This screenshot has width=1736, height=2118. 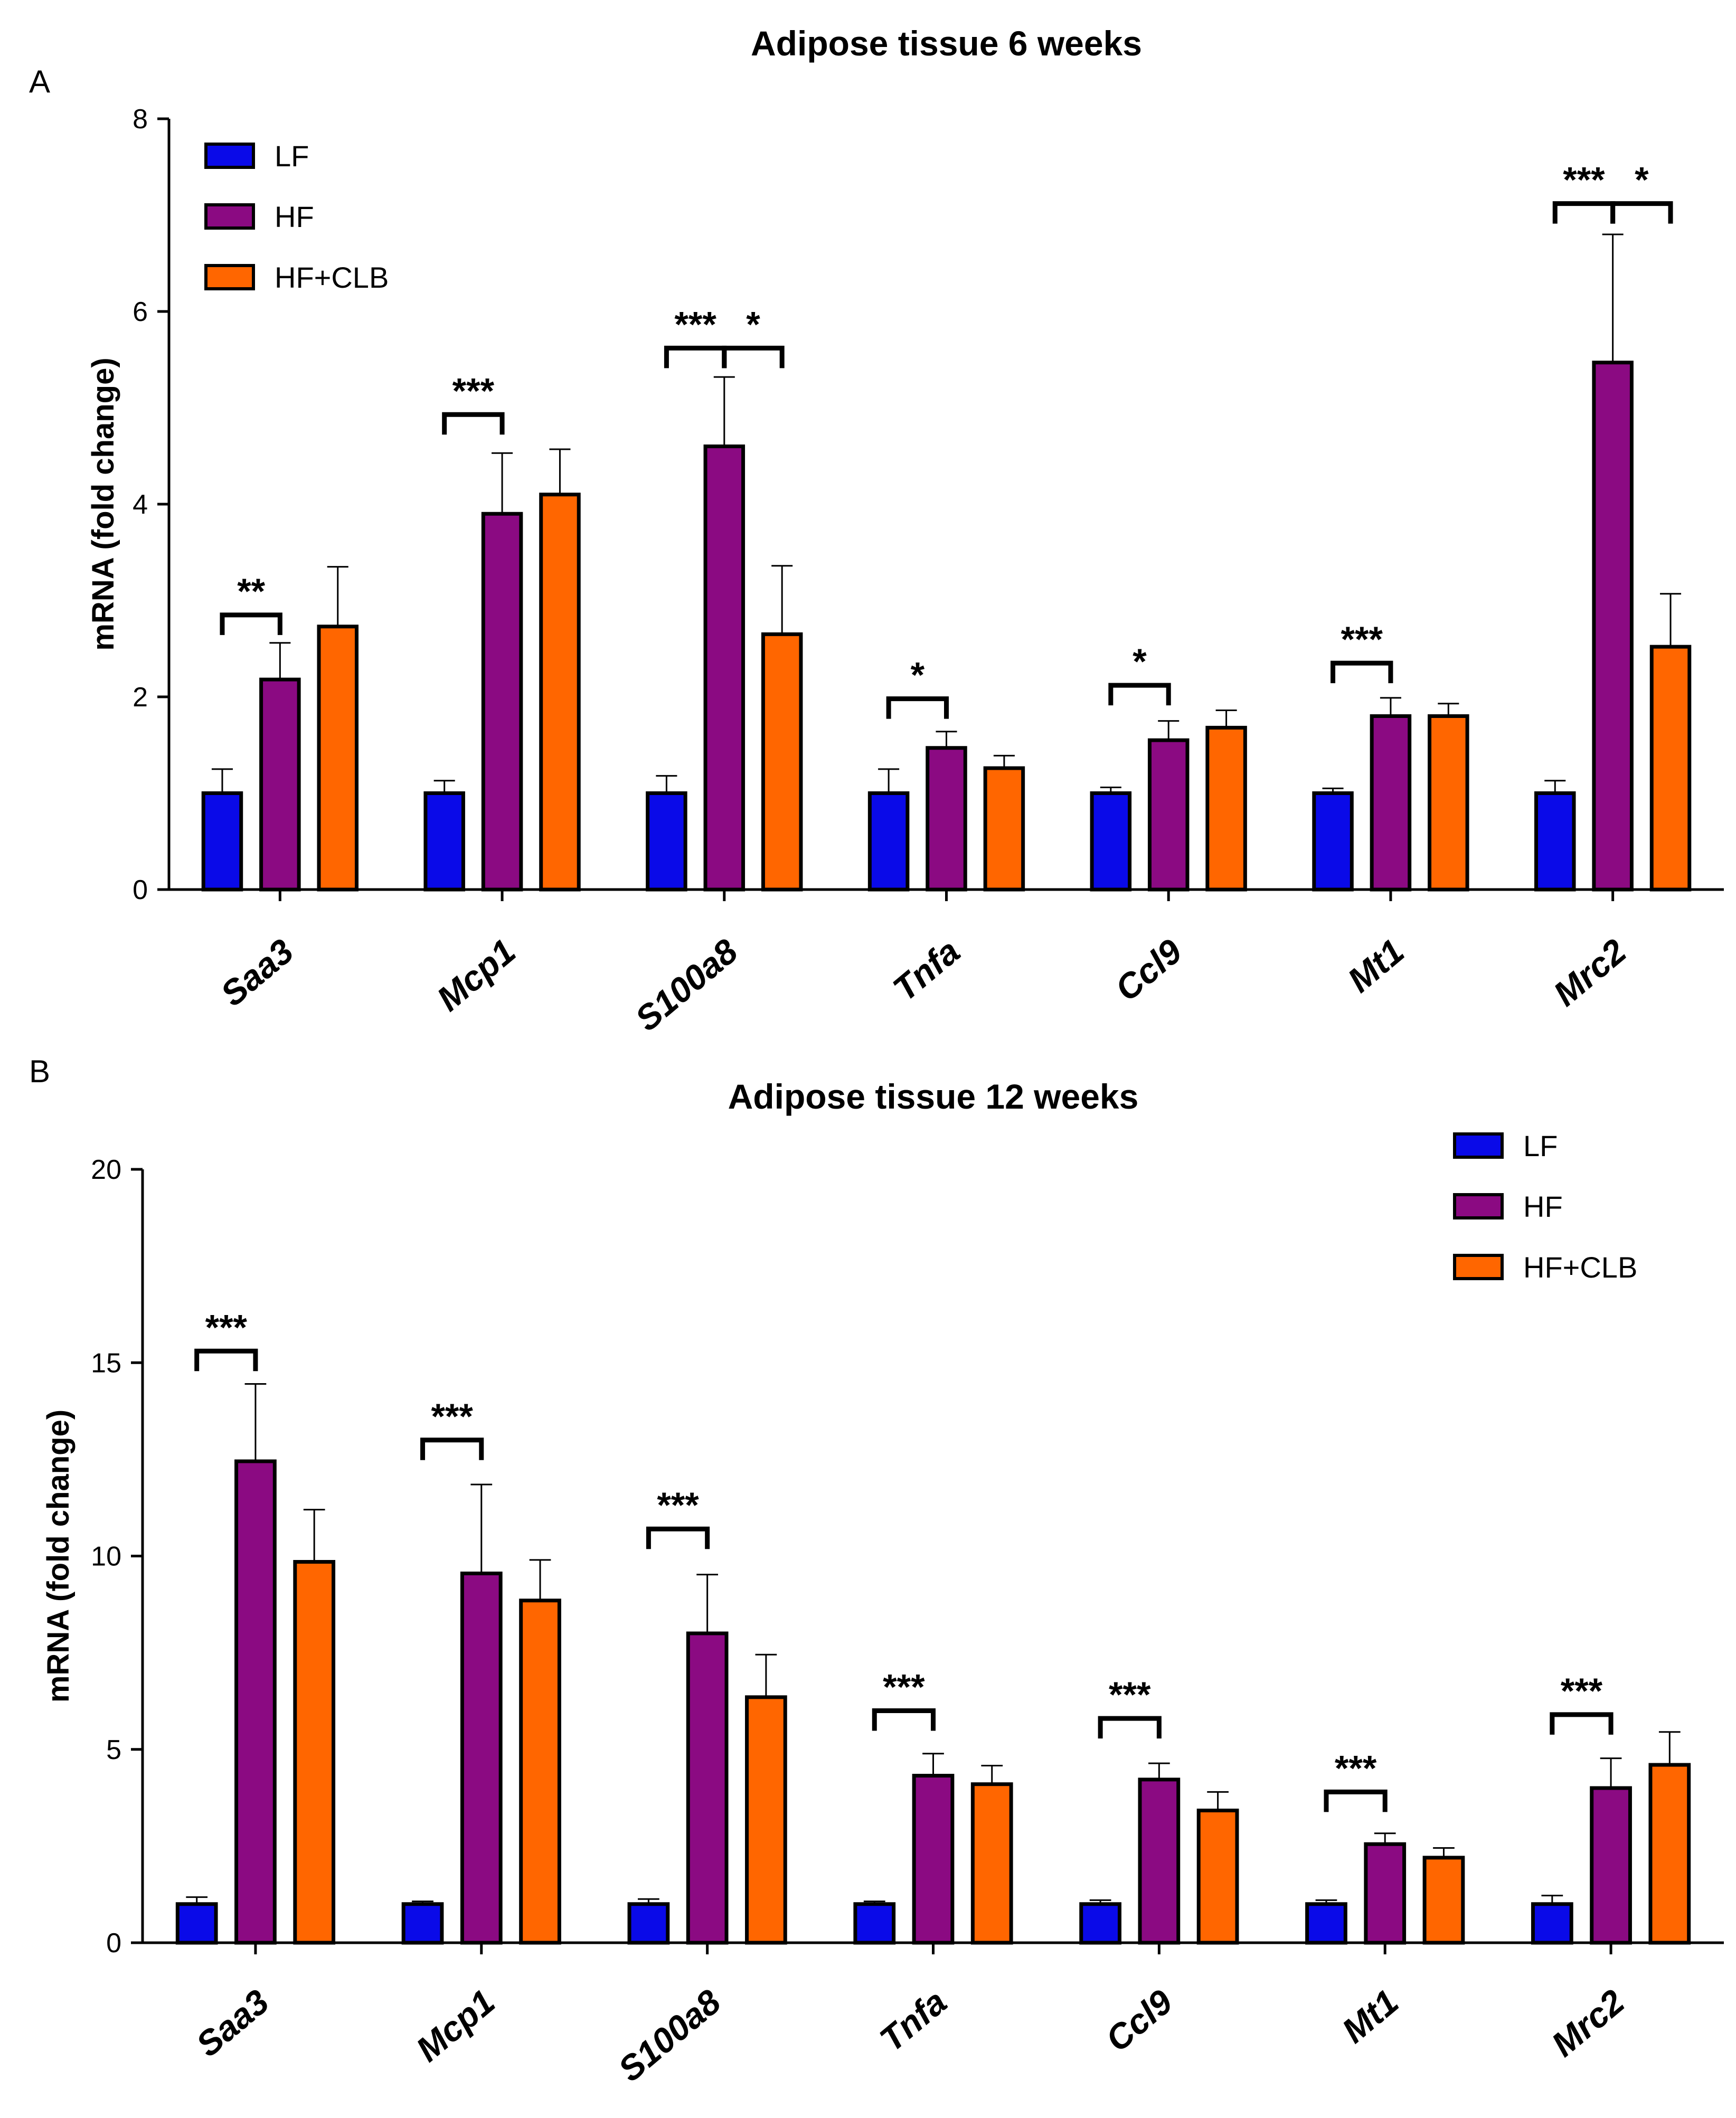 What do you see at coordinates (933, 1096) in the screenshot?
I see `chart-title: Adipose tissue 12 weeks` at bounding box center [933, 1096].